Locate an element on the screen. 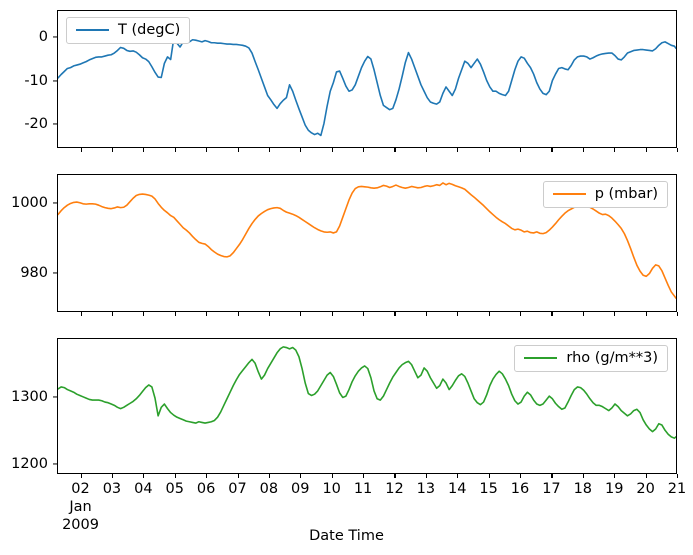 The image size is (693, 555). series-line-density is located at coordinates (367, 392).